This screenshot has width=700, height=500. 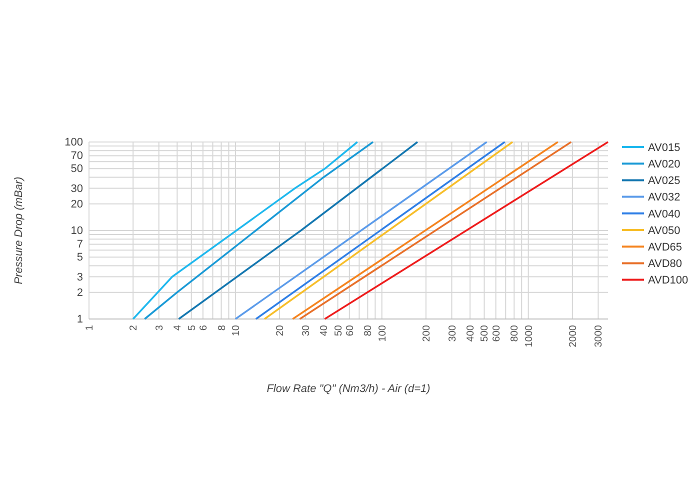 What do you see at coordinates (192, 327) in the screenshot?
I see `x-tick-label: 5` at bounding box center [192, 327].